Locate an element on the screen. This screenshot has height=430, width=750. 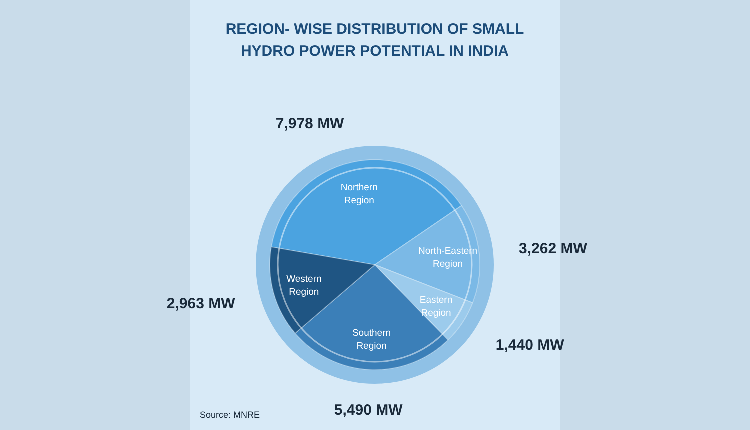
slice-label: Southern Region is located at coordinates (372, 340).